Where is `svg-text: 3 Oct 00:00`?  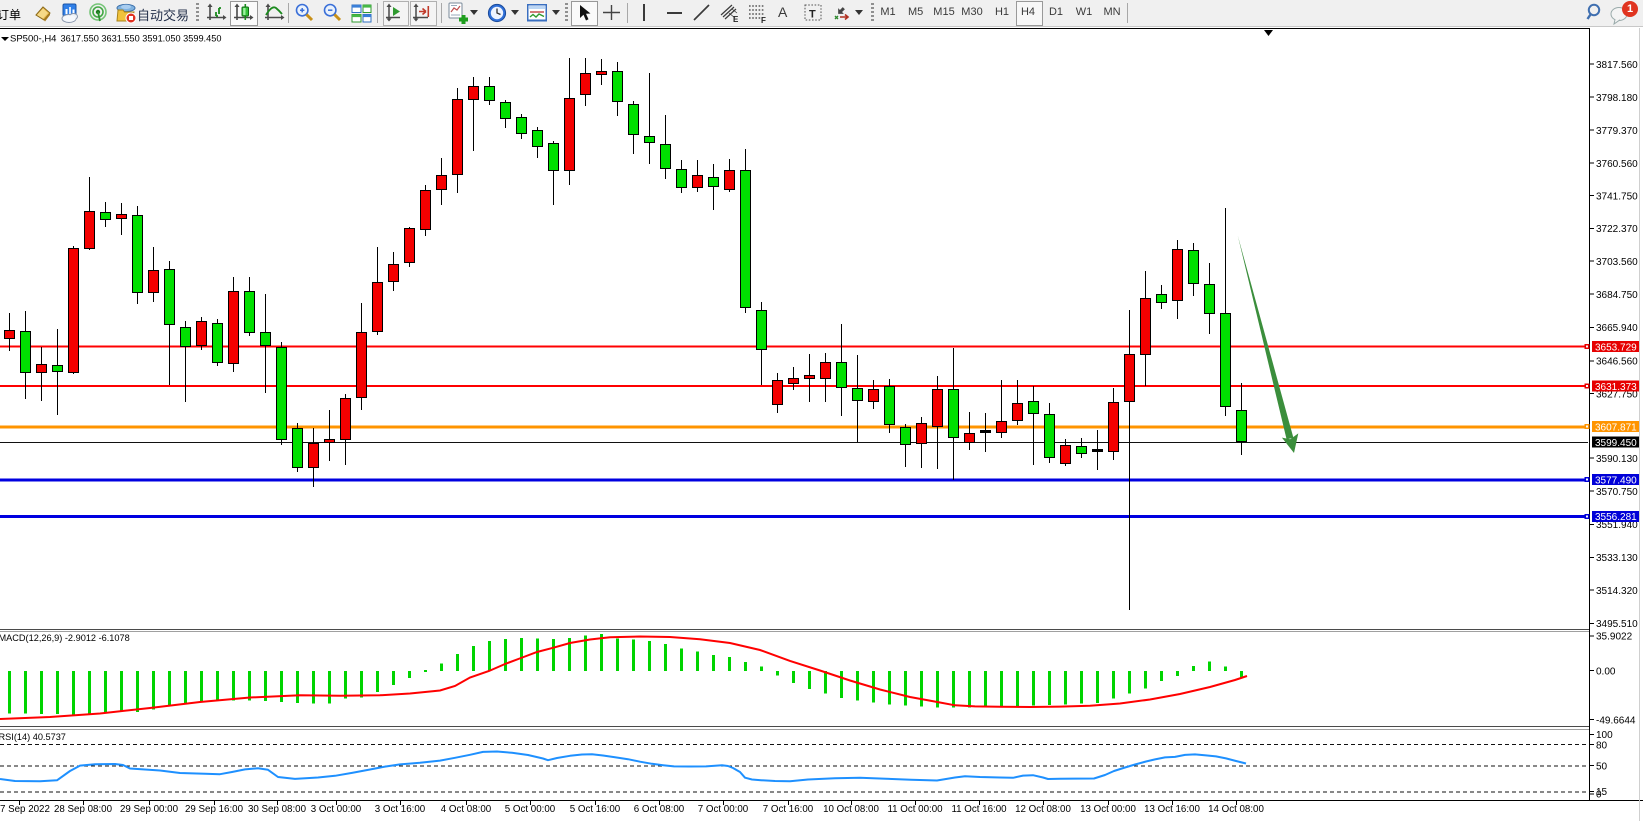 svg-text: 3 Oct 00:00 is located at coordinates (336, 809).